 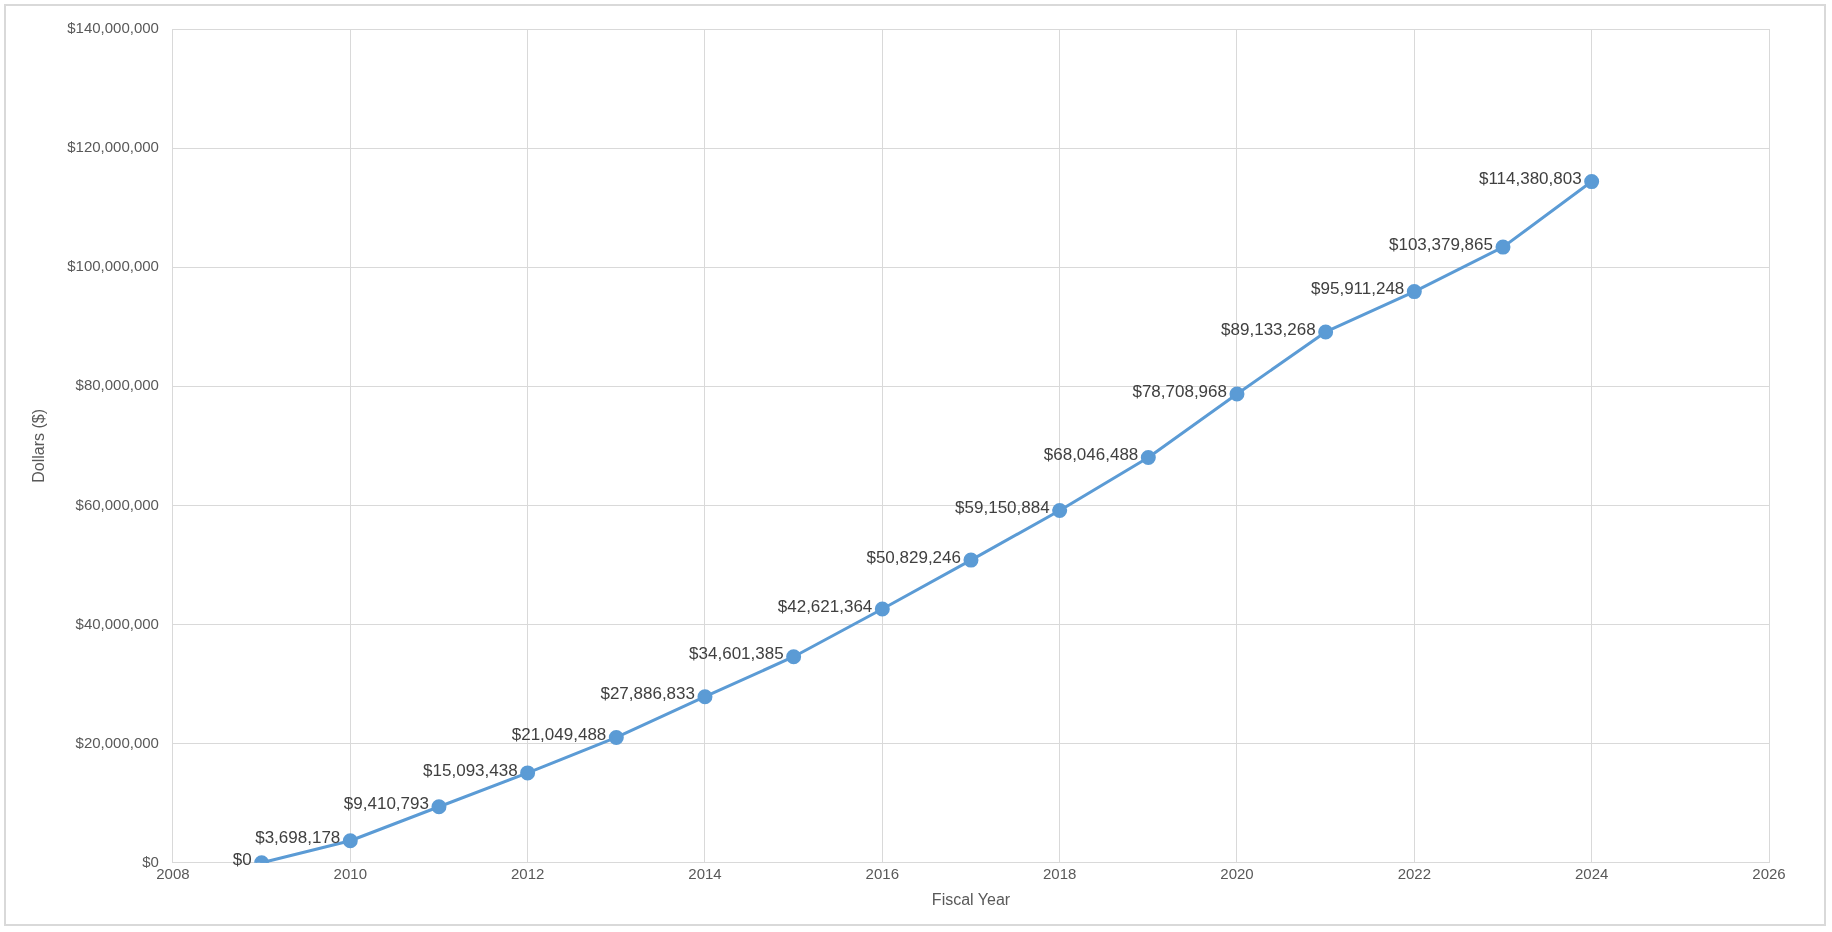 I want to click on y-tick-label: $40,000,000, so click(x=117, y=623).